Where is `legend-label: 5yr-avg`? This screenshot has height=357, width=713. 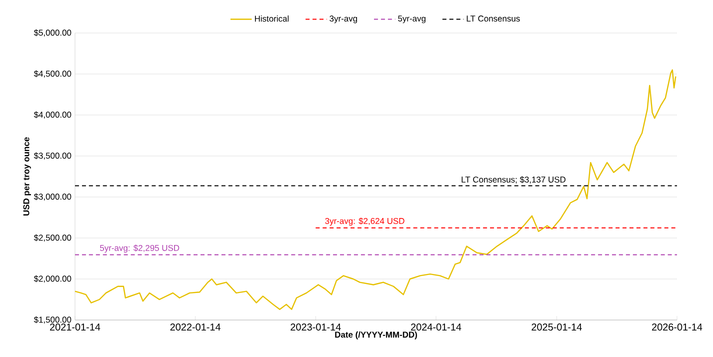 legend-label: 5yr-avg is located at coordinates (412, 20).